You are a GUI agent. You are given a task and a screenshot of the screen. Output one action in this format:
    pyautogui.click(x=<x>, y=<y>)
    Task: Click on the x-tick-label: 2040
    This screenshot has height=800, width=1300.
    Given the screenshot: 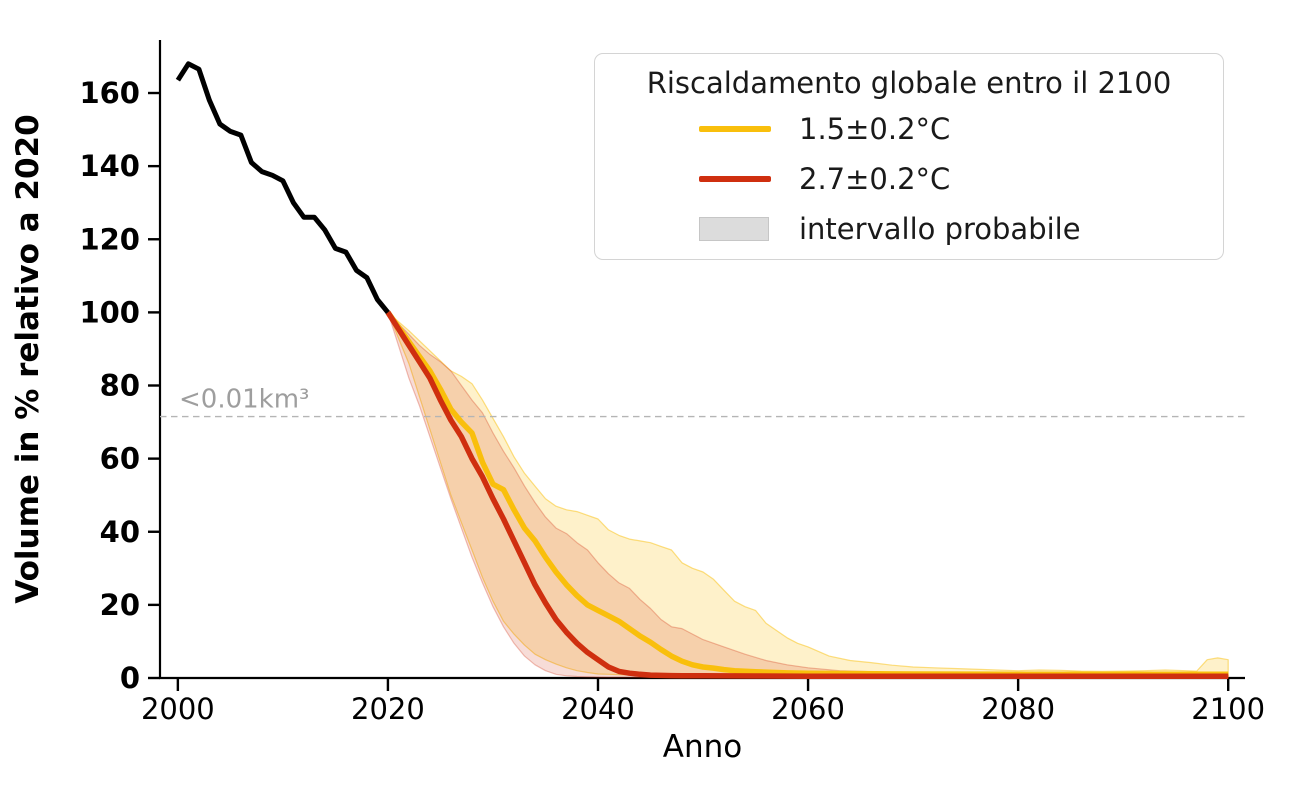 What is the action you would take?
    pyautogui.click(x=598, y=709)
    